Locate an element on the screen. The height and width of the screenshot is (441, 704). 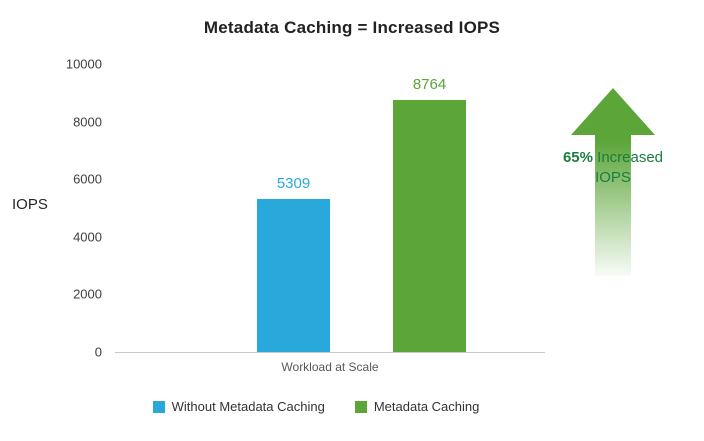
bar-without-metadata-caching: 5309 is located at coordinates (293, 208).